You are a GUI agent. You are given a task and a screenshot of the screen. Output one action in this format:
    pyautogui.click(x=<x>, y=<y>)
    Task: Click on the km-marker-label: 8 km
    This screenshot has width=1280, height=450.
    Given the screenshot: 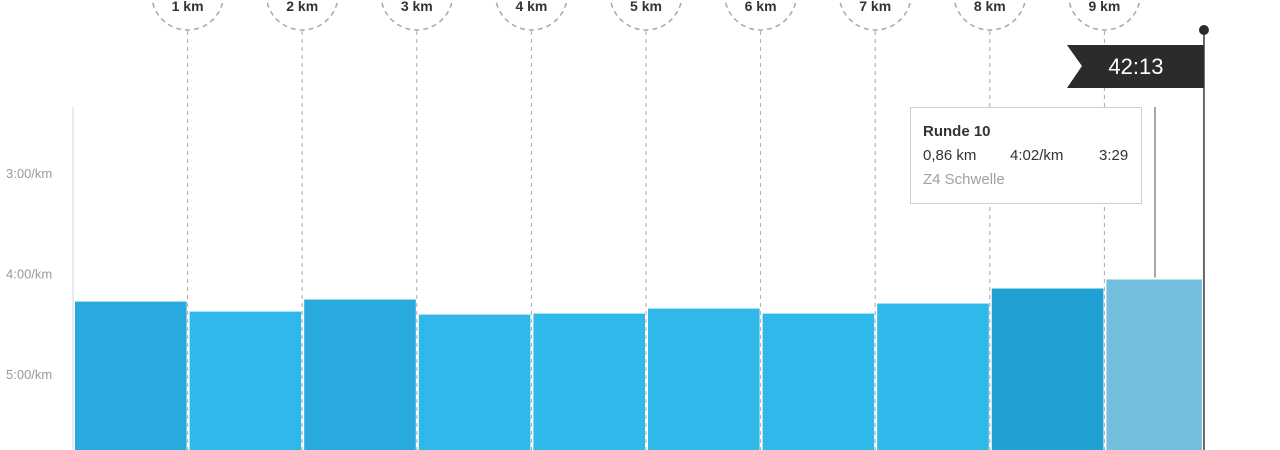 What is the action you would take?
    pyautogui.click(x=990, y=7)
    